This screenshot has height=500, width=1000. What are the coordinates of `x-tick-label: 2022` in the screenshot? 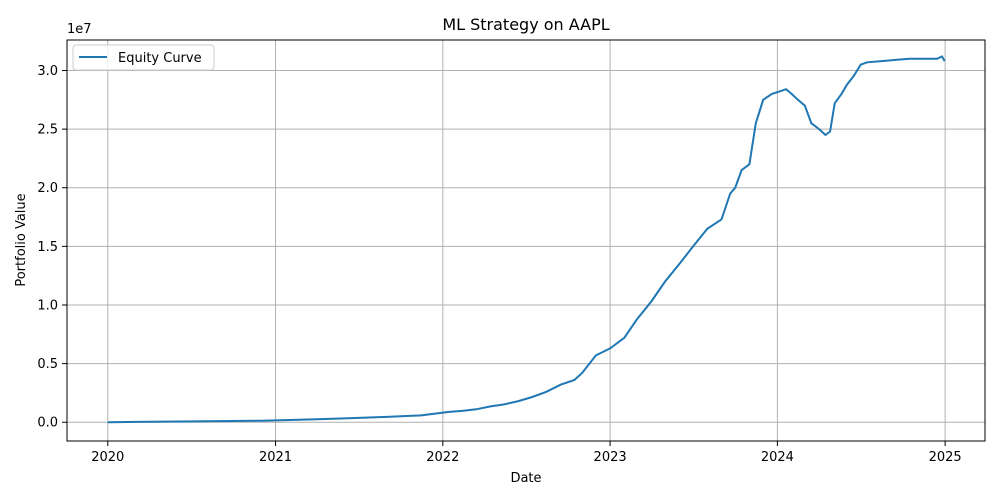 It's located at (442, 457).